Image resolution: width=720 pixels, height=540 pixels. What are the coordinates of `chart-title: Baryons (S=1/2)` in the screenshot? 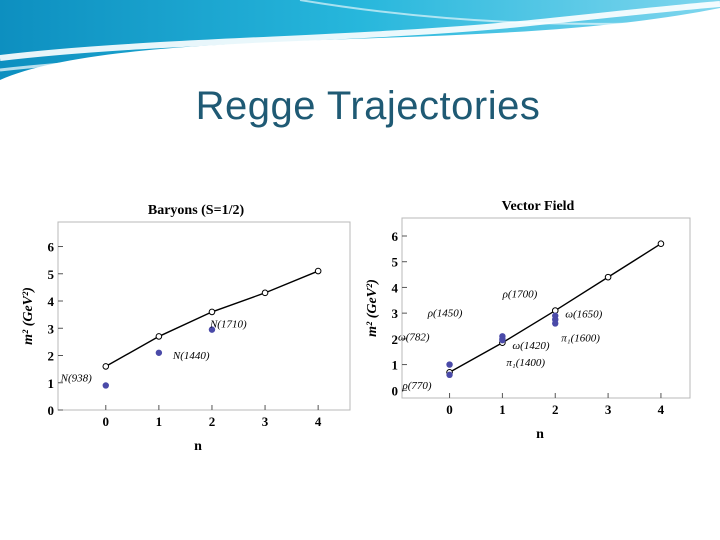 It's located at (196, 210).